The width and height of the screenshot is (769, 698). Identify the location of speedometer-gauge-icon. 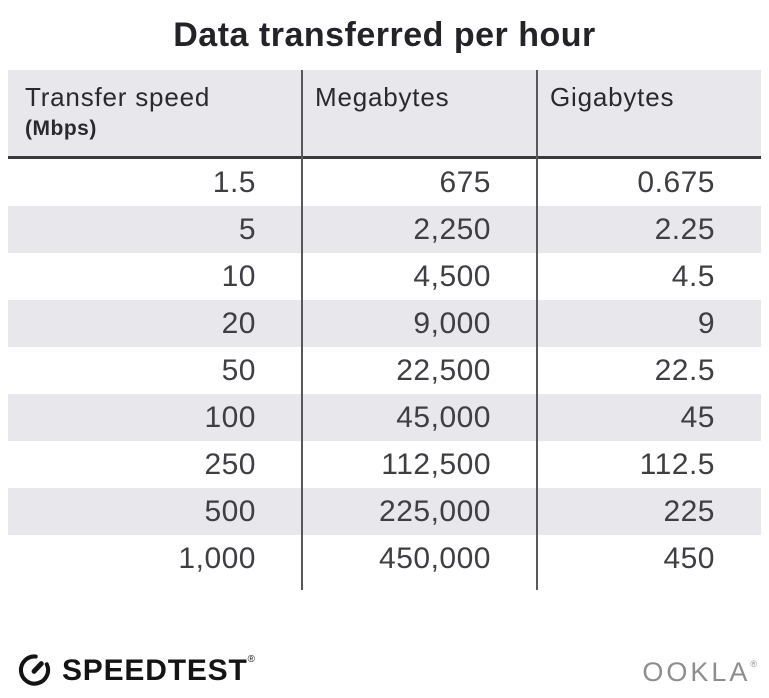
(34, 670).